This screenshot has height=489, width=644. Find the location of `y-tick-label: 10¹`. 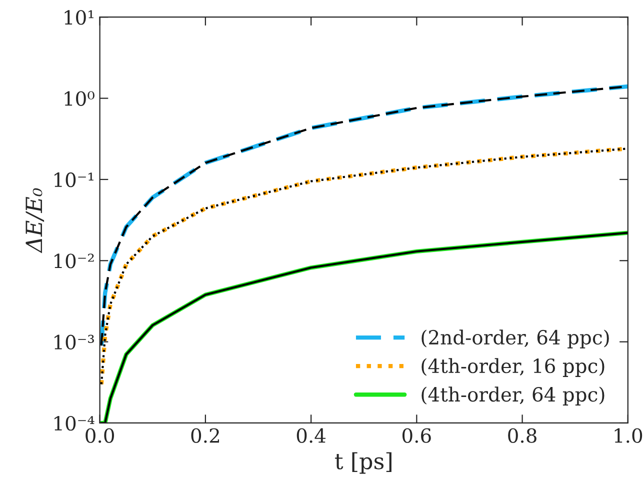

y-tick-label: 10¹ is located at coordinates (79, 17).